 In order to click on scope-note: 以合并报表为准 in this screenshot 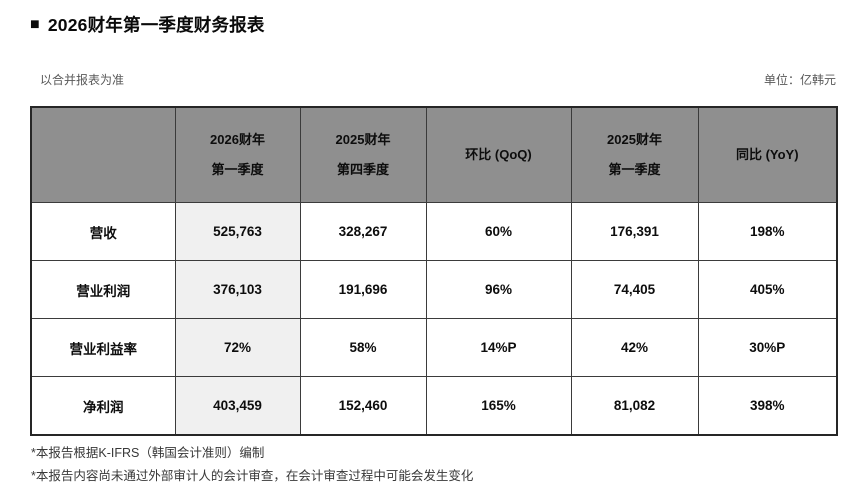, I will do `click(82, 80)`.